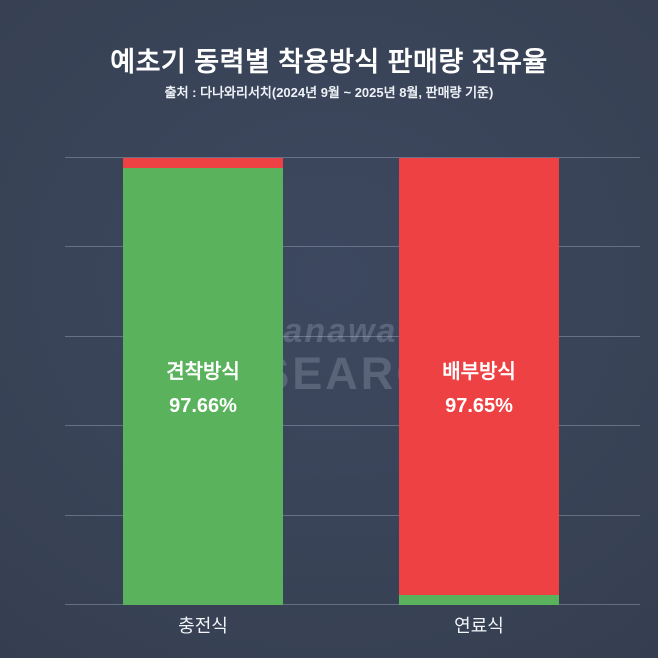 The width and height of the screenshot is (658, 658). Describe the element at coordinates (203, 371) in the screenshot. I see `segment-name-label: 견착방식` at that location.